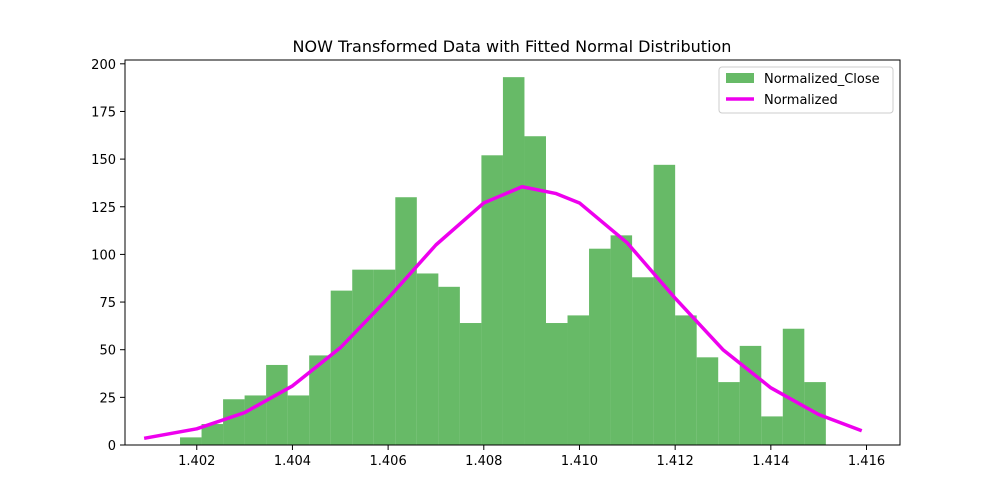 This screenshot has height=500, width=1000. I want to click on y-tick-label: 75, so click(107, 303).